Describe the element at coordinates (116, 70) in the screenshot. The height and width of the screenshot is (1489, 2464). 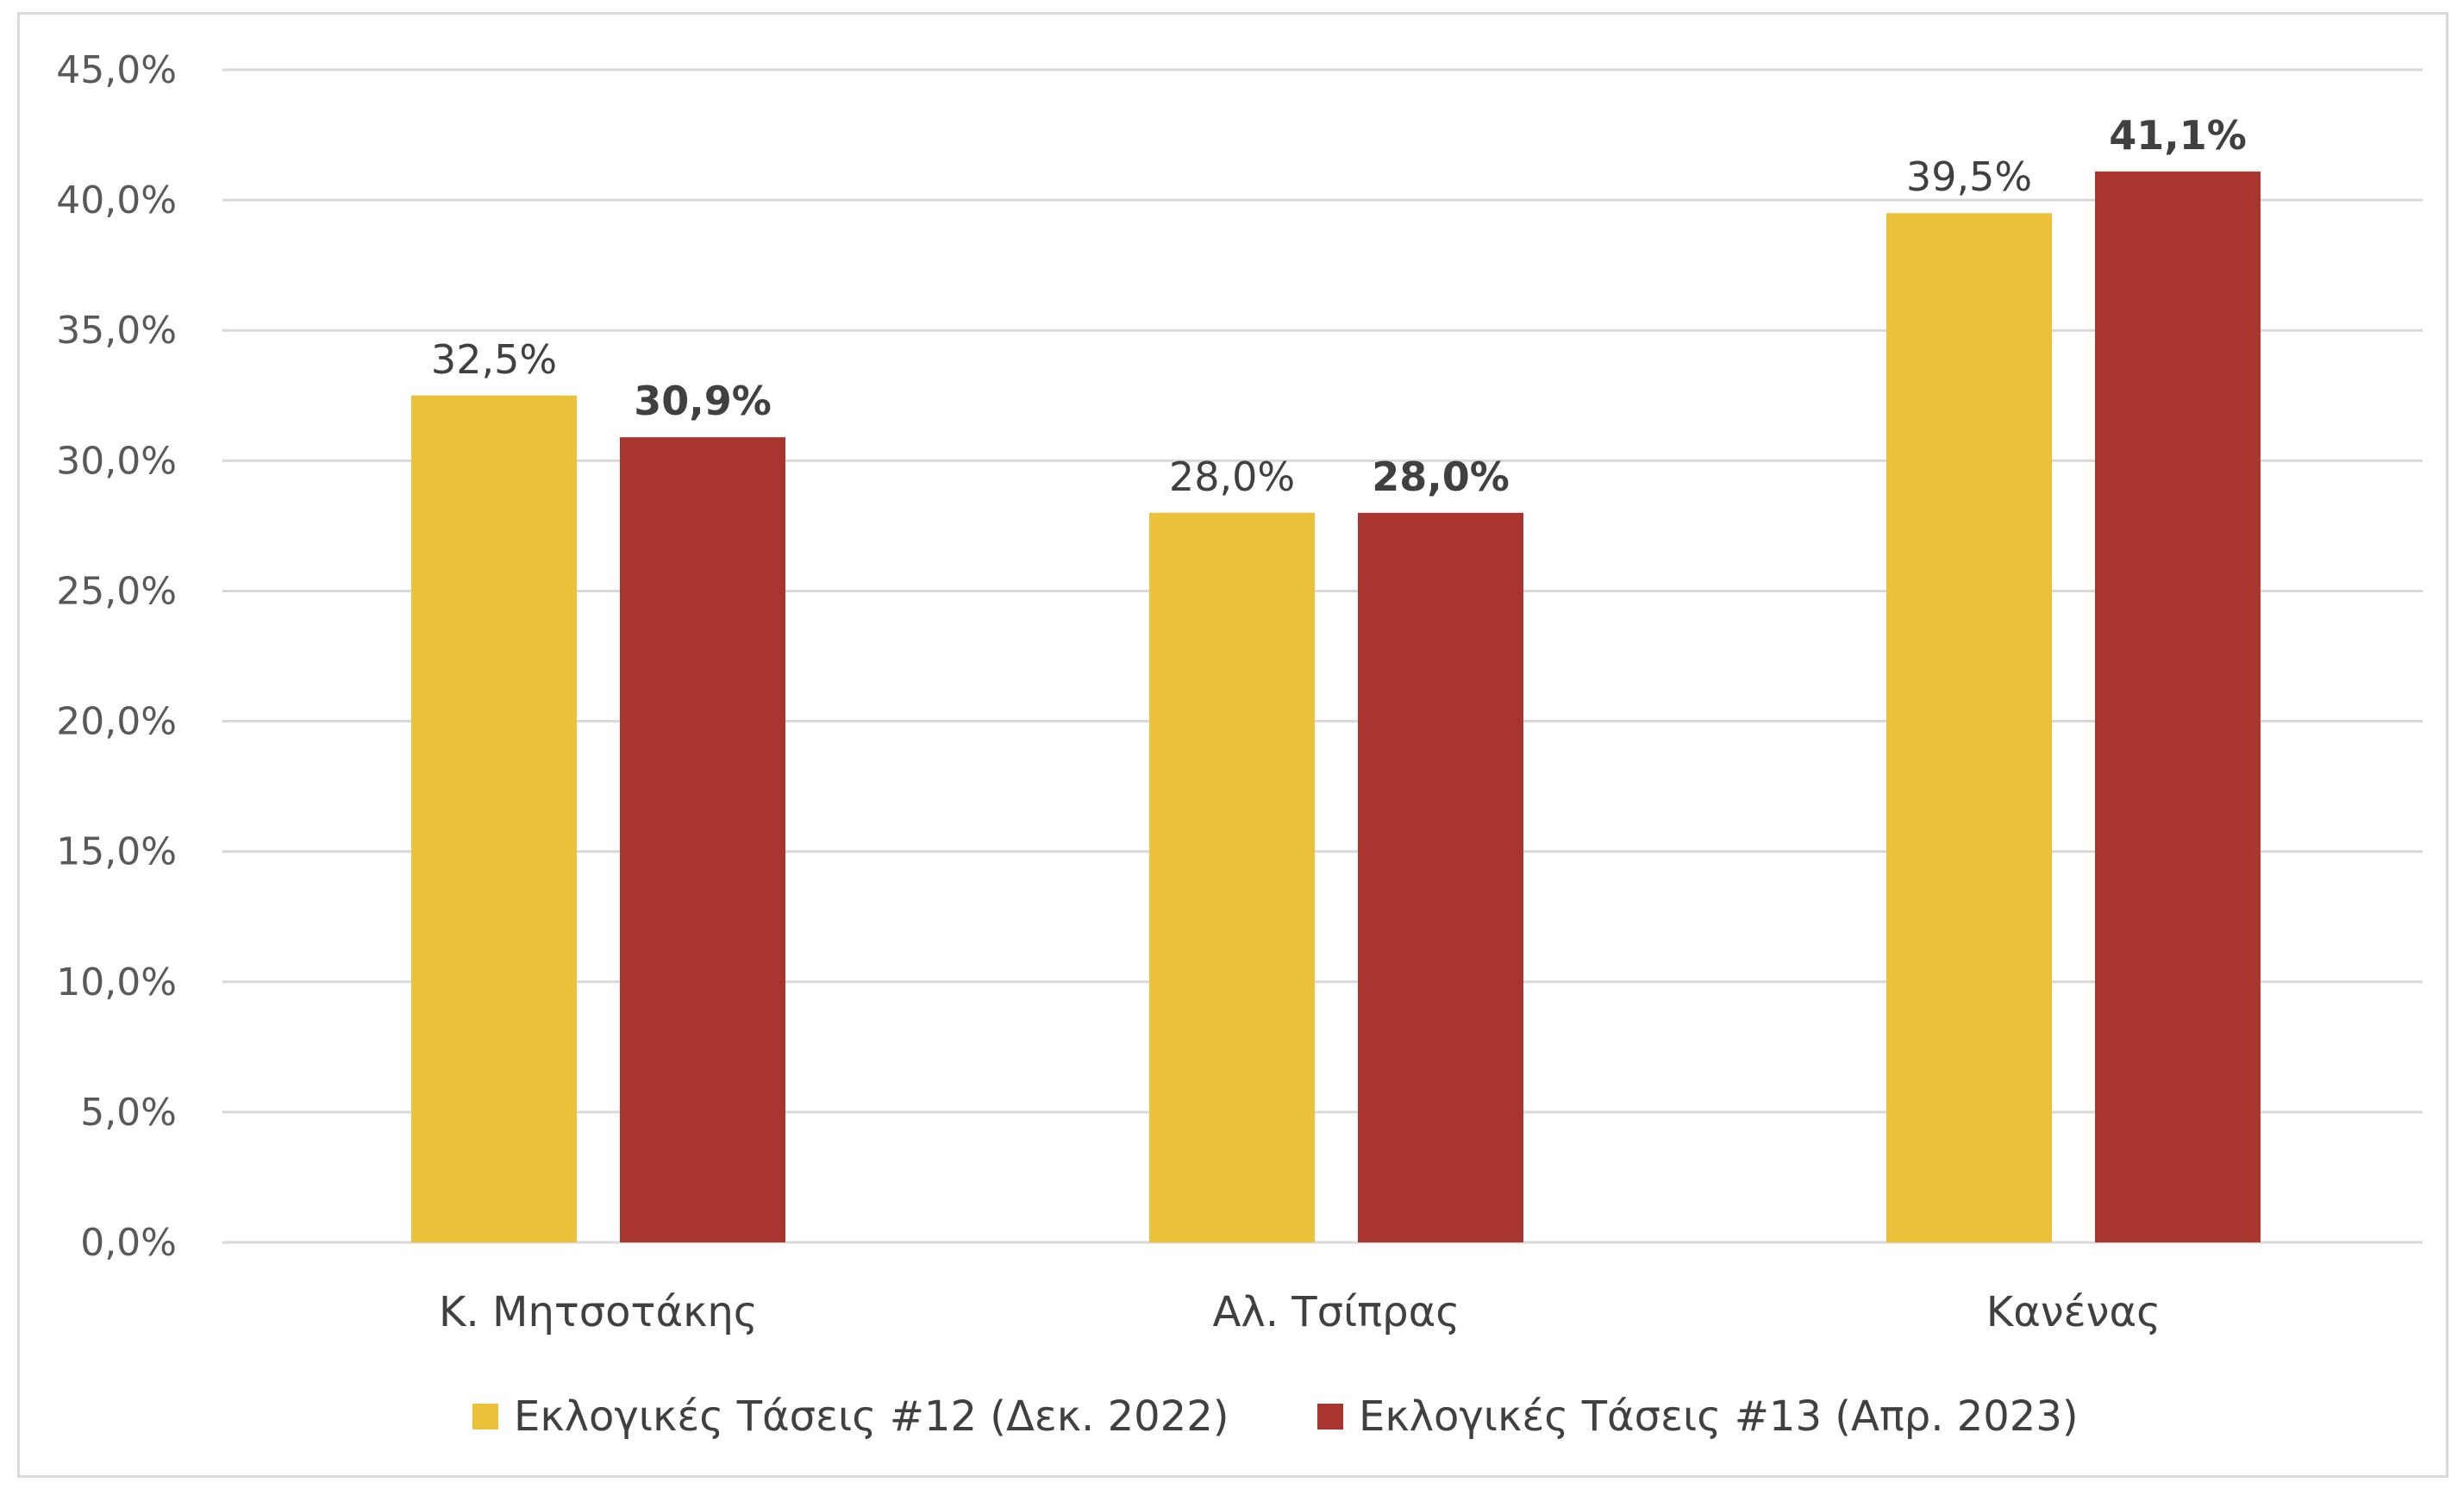
I see `y-tick-label: 45,0%` at that location.